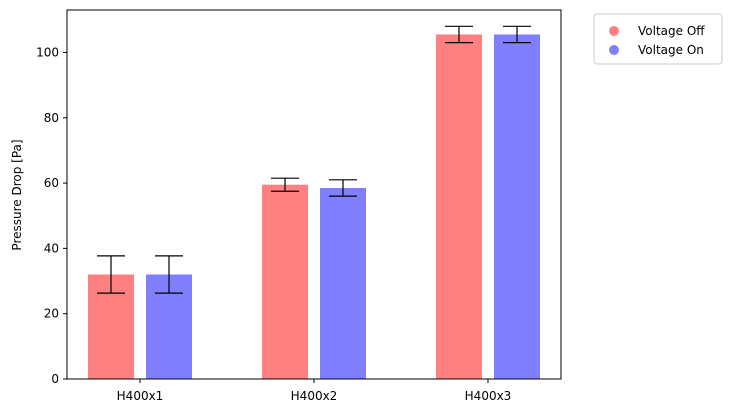 Image resolution: width=730 pixels, height=413 pixels. Describe the element at coordinates (459, 34) in the screenshot. I see `error-bar-voltage-off-h400x3` at that location.